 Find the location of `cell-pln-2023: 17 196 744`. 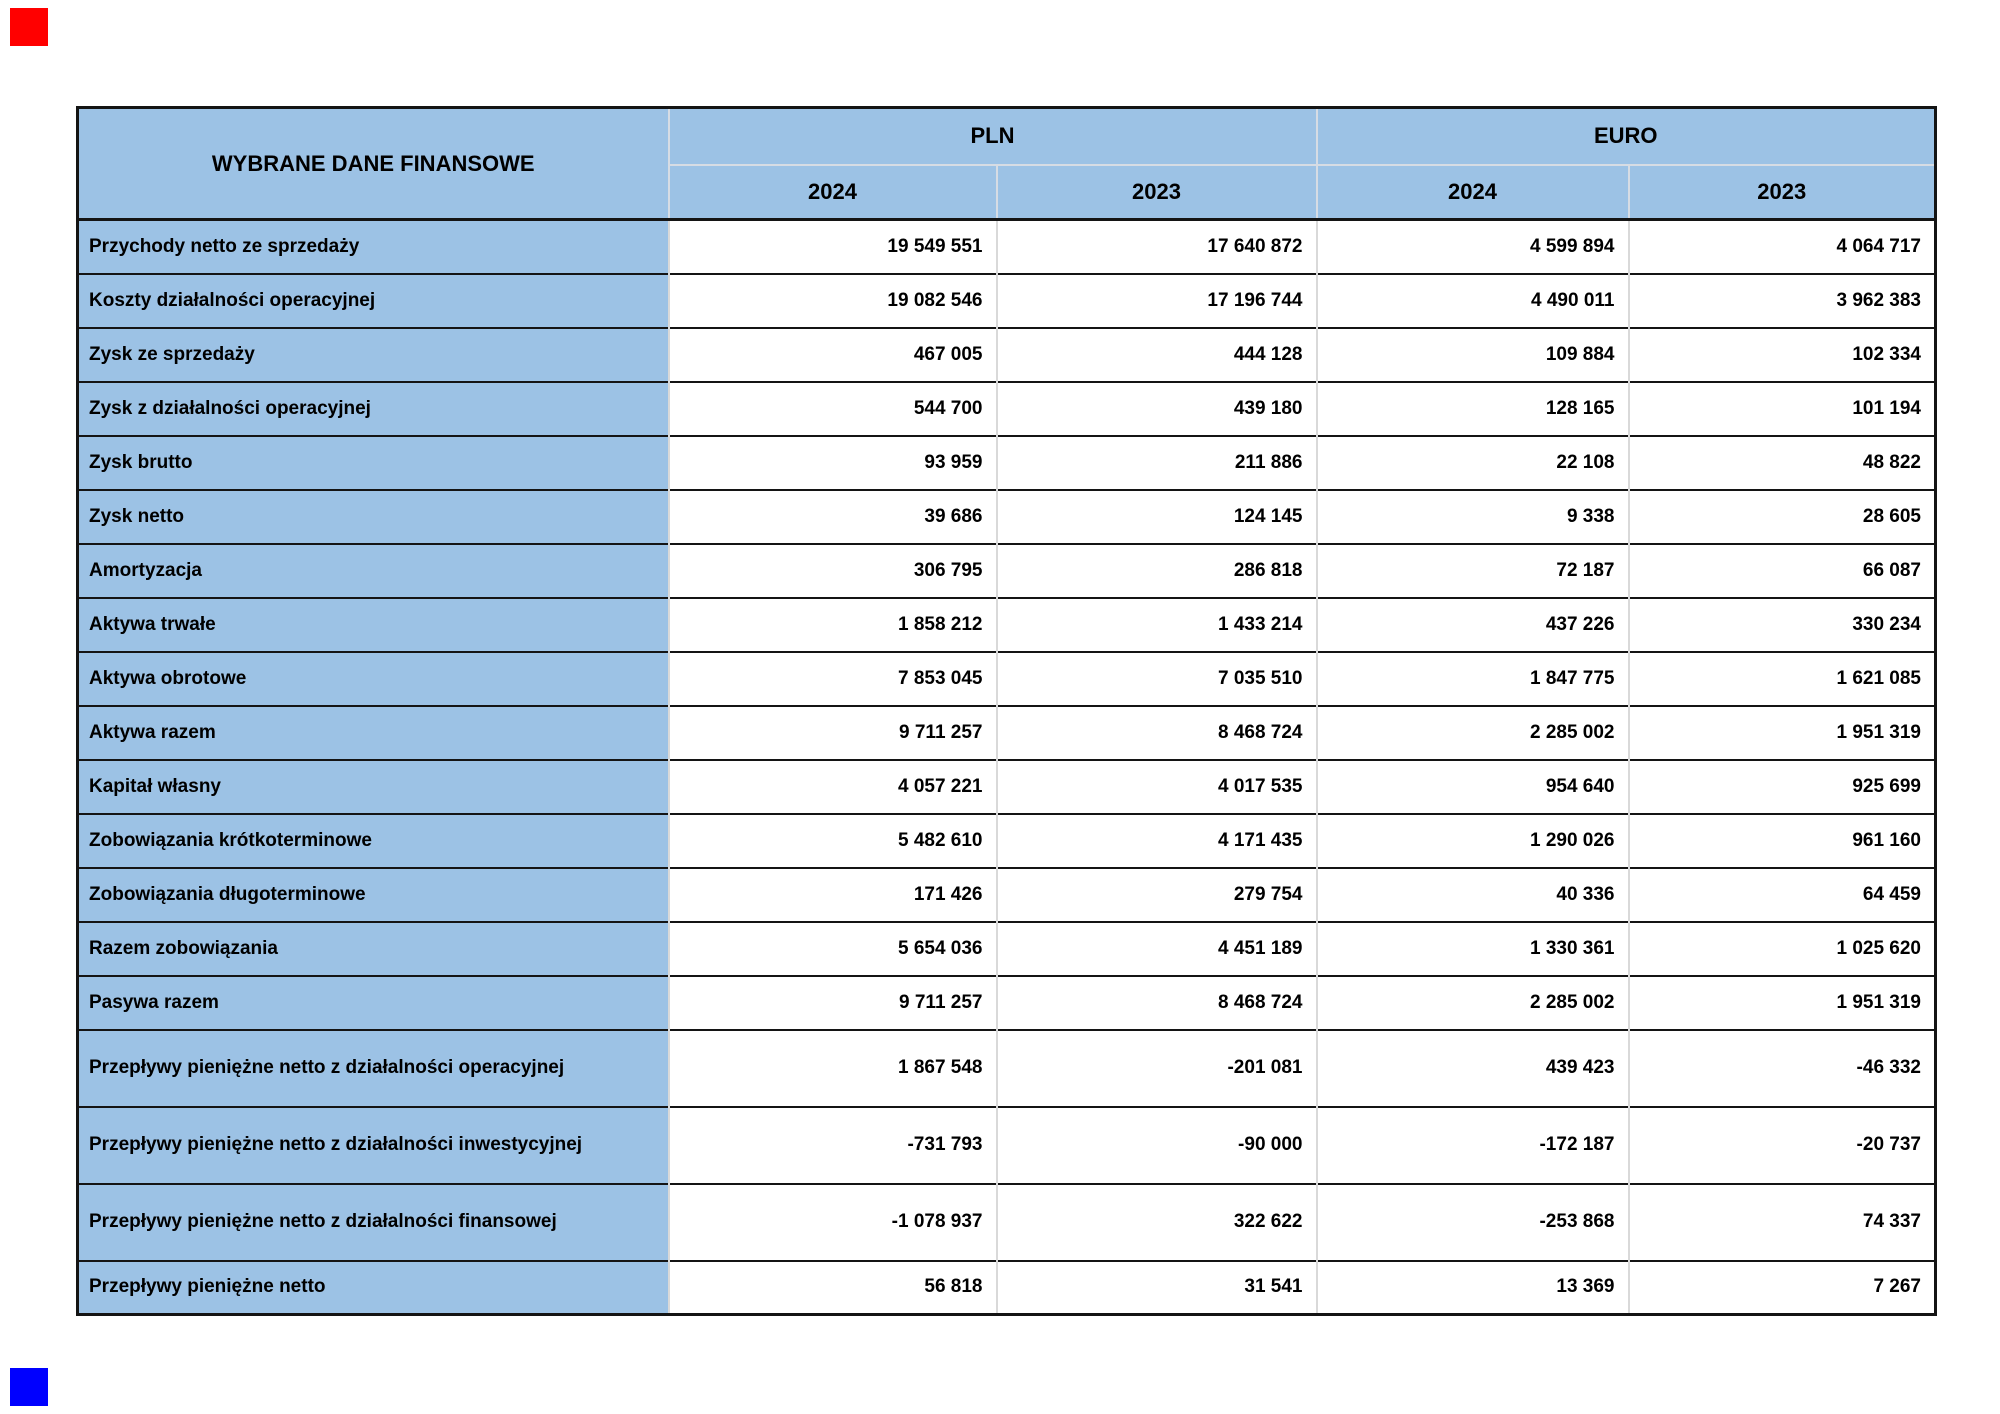

cell-pln-2023: 17 196 744 is located at coordinates (1156, 300).